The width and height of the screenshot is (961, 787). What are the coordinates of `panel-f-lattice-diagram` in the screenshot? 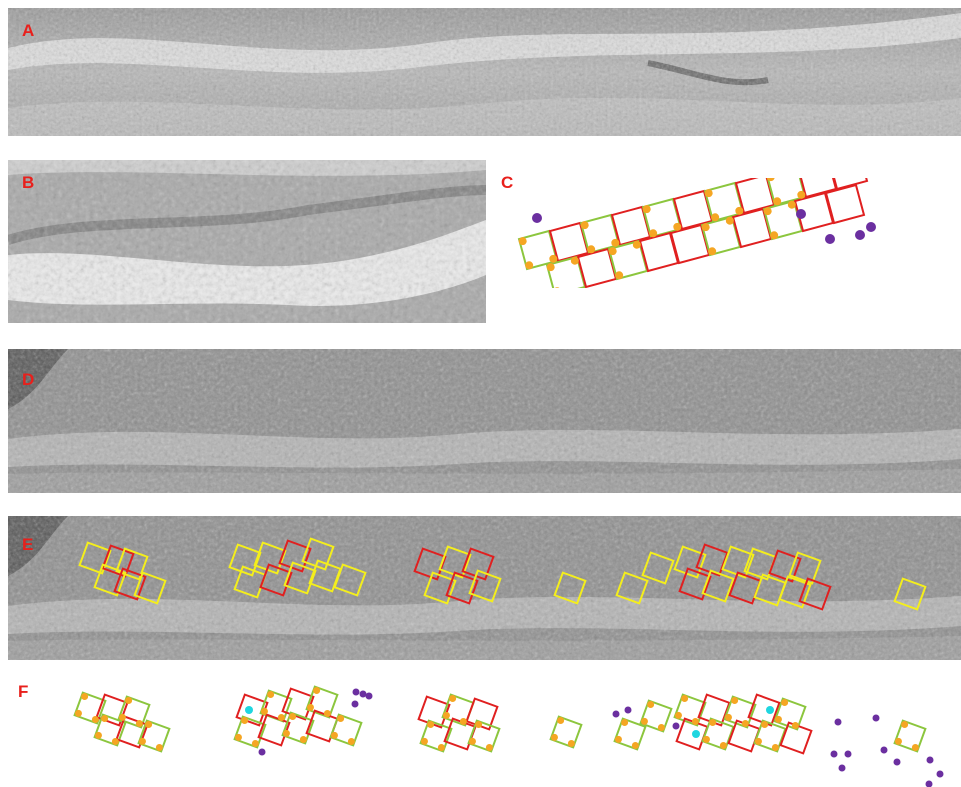 It's located at (508, 736).